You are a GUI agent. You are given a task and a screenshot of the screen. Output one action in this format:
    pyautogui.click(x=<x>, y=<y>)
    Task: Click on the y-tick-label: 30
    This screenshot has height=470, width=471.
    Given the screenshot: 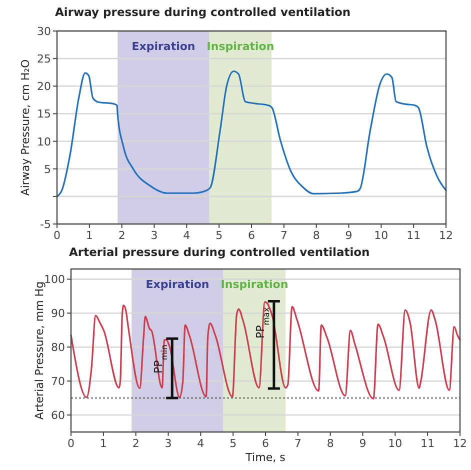 What is the action you would take?
    pyautogui.click(x=44, y=31)
    